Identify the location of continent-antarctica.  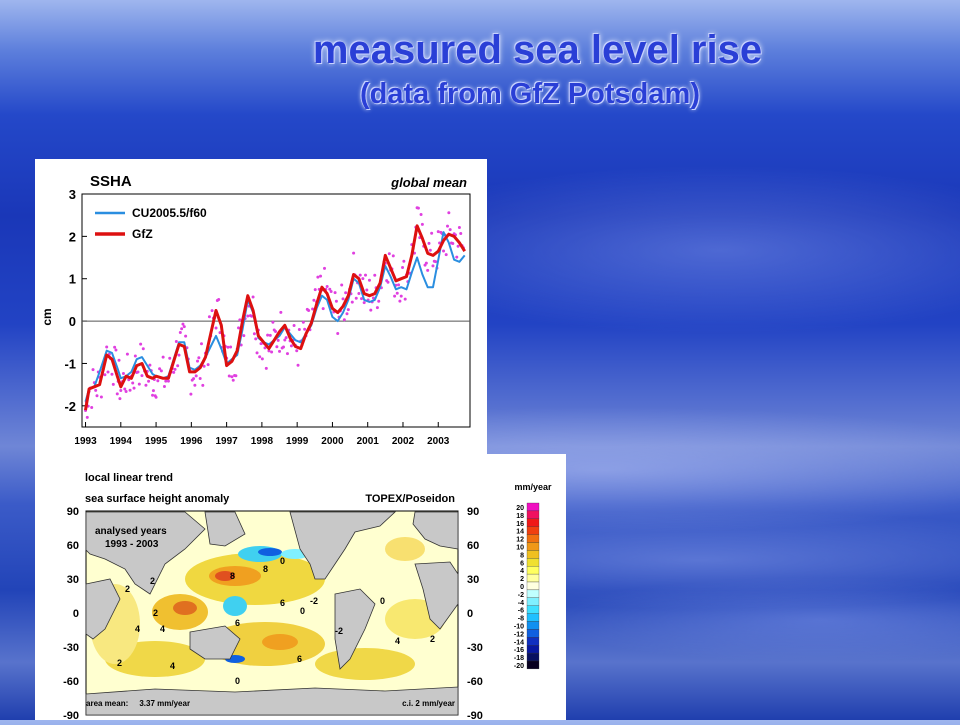
(272, 701).